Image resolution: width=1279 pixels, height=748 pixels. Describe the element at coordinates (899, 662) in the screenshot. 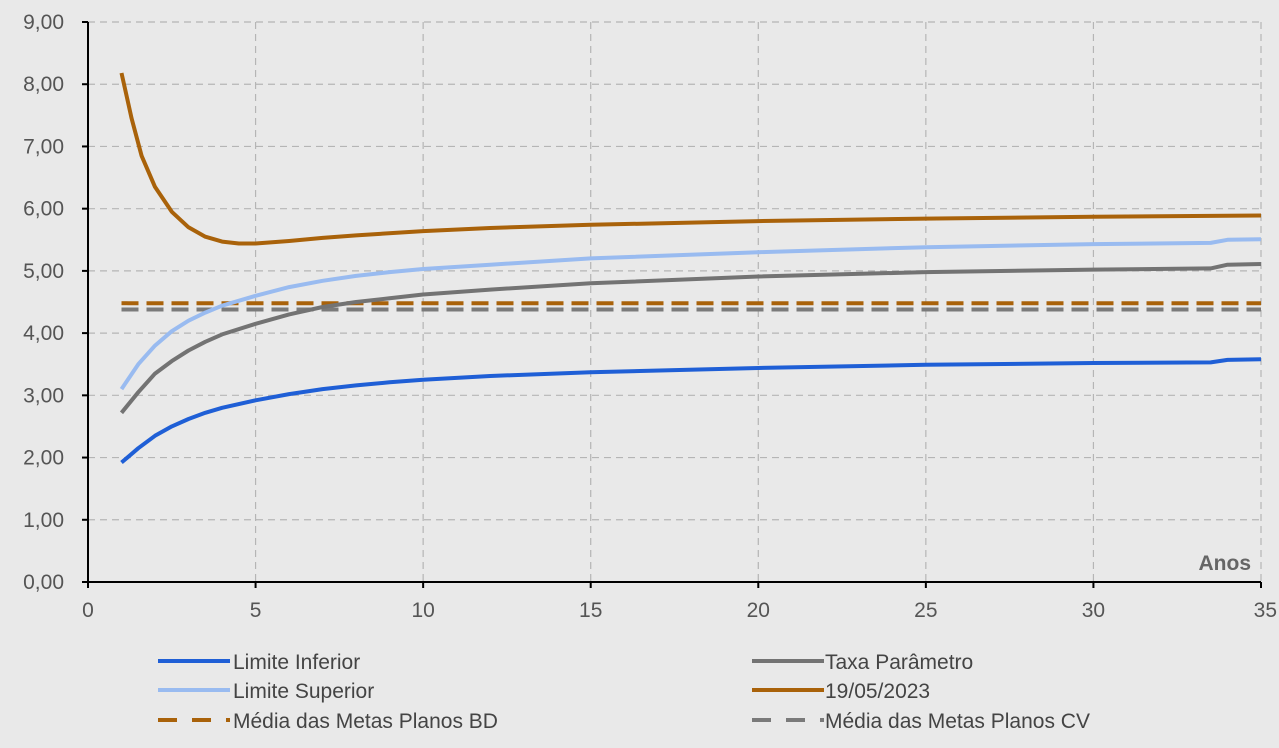

I see `legend-label: Taxa Parâmetro` at that location.